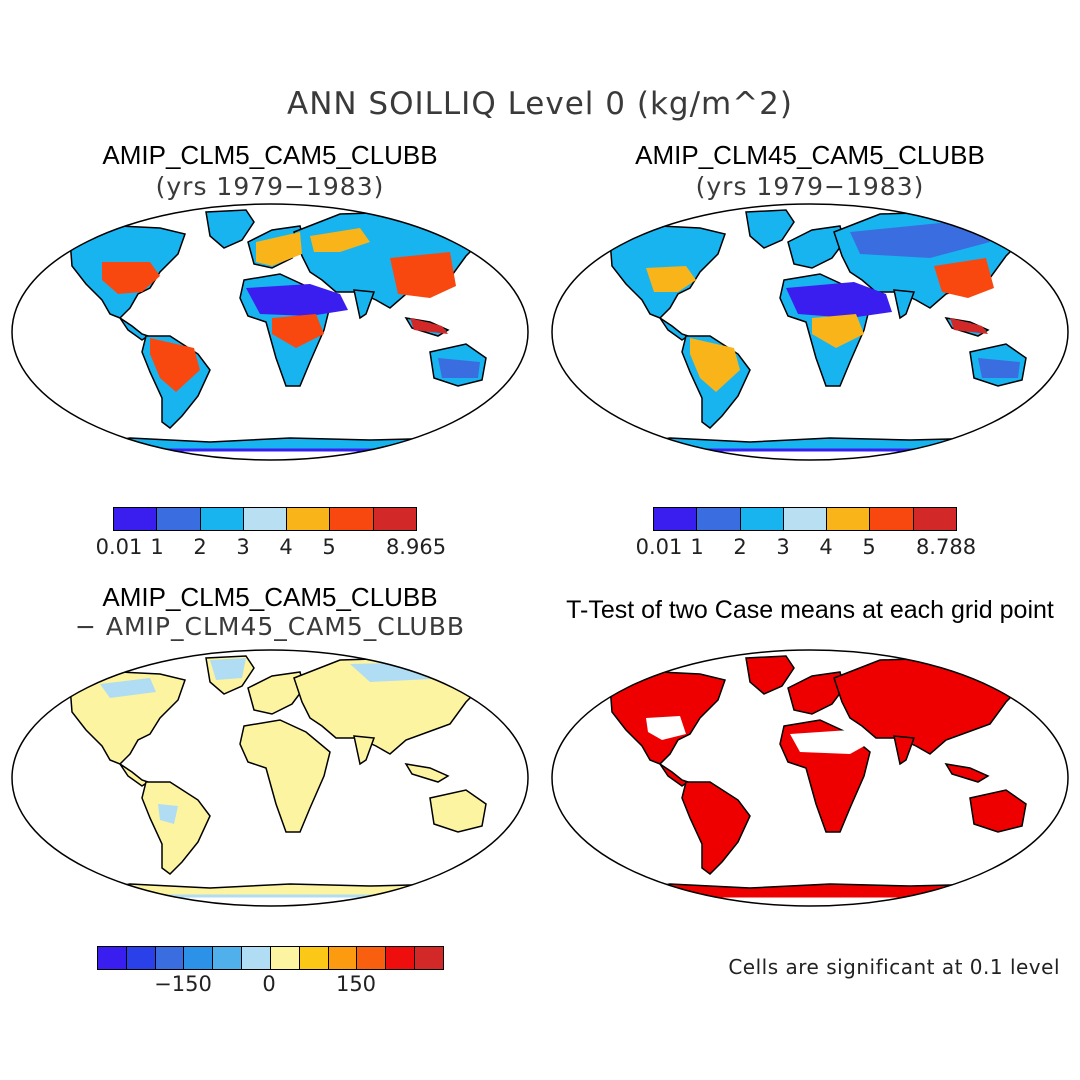 The height and width of the screenshot is (1080, 1080). I want to click on significance-note: Cells are significant at 0.1 level, so click(894, 967).